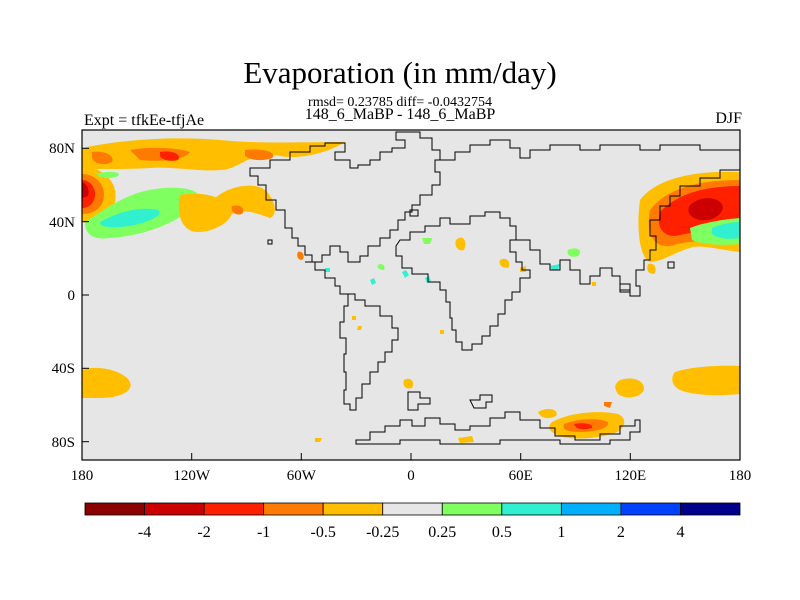 Image resolution: width=800 pixels, height=600 pixels. I want to click on colorbar-label: -1, so click(263, 532).